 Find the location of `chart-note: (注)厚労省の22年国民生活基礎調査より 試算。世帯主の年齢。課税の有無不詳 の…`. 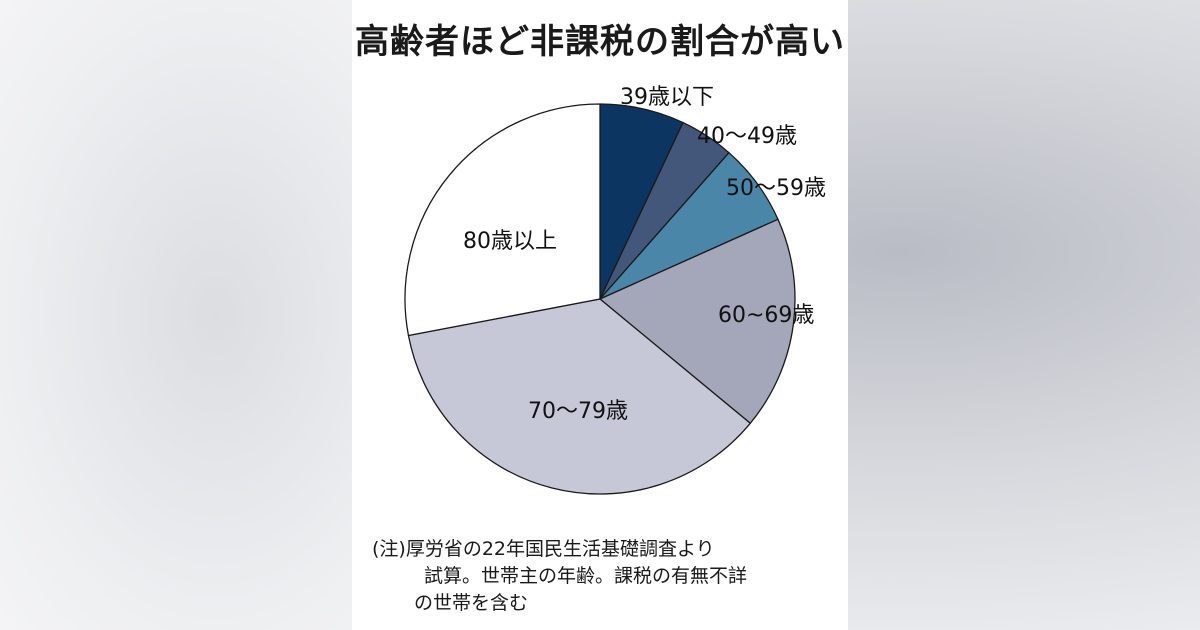

chart-note: (注)厚労省の22年国民生活基礎調査より 試算。世帯主の年齢。課税の有無不詳 の… is located at coordinates (602, 576).